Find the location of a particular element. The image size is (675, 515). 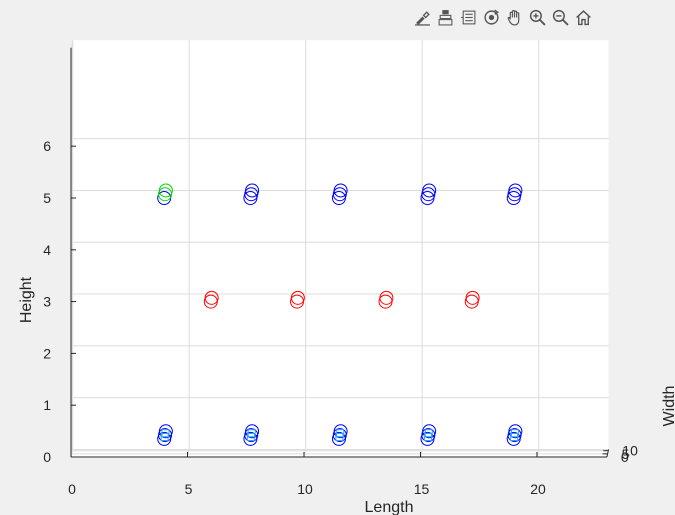

z-tick-label: 1 is located at coordinates (47, 405).